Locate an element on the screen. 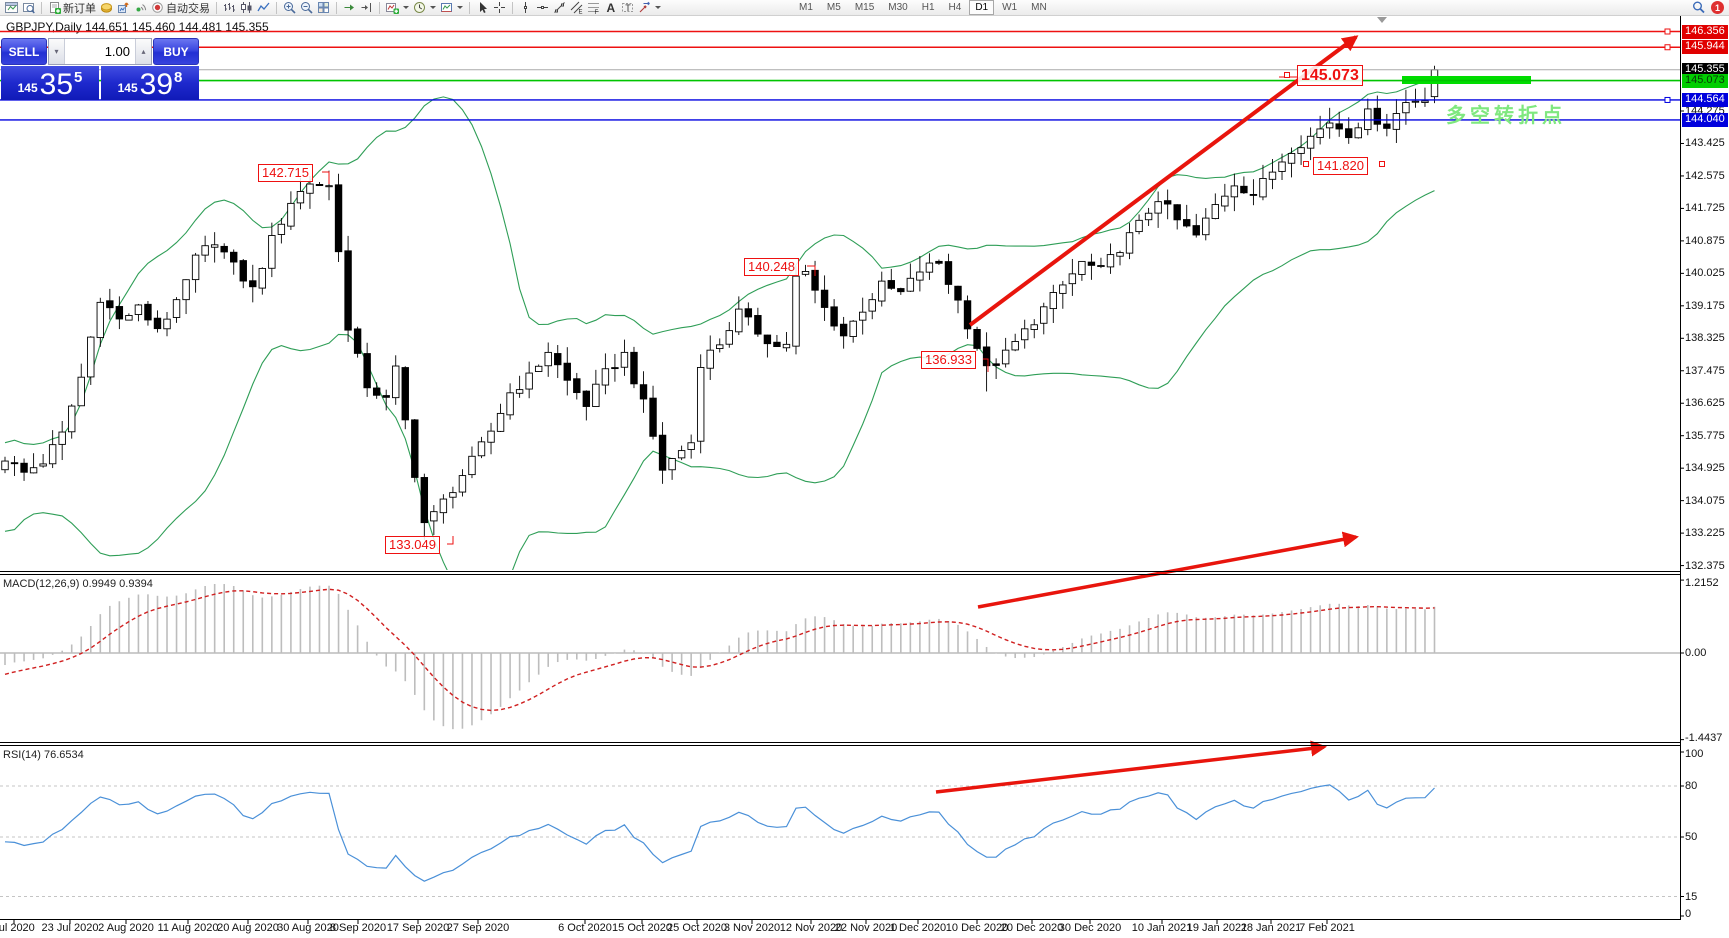 The width and height of the screenshot is (1729, 938). sell-button: SELL is located at coordinates (24, 51).